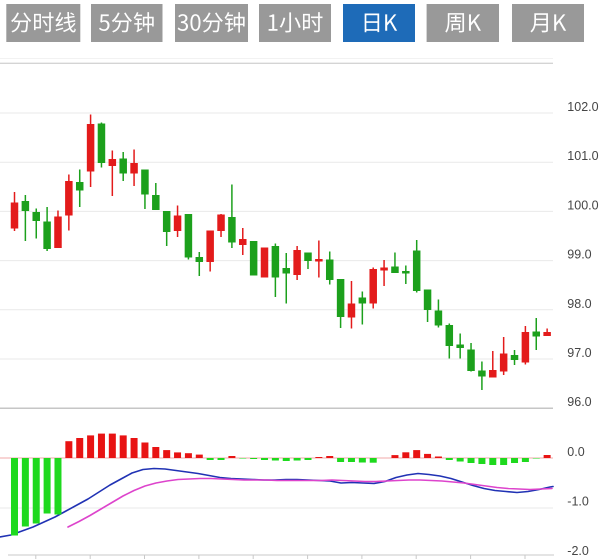 The image size is (604, 559). What do you see at coordinates (579, 304) in the screenshot?
I see `svg-text: 98.0` at bounding box center [579, 304].